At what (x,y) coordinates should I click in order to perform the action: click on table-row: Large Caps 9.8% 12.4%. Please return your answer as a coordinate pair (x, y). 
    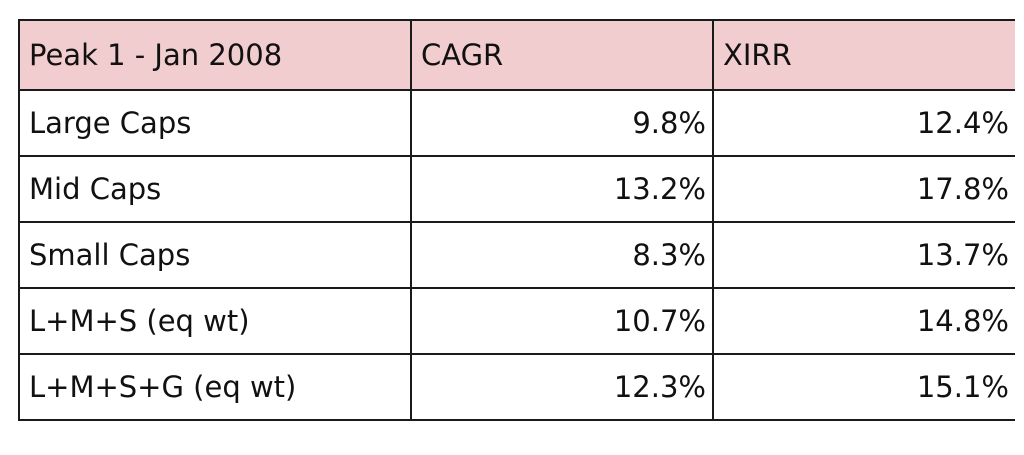
    Looking at the image, I should click on (516, 123).